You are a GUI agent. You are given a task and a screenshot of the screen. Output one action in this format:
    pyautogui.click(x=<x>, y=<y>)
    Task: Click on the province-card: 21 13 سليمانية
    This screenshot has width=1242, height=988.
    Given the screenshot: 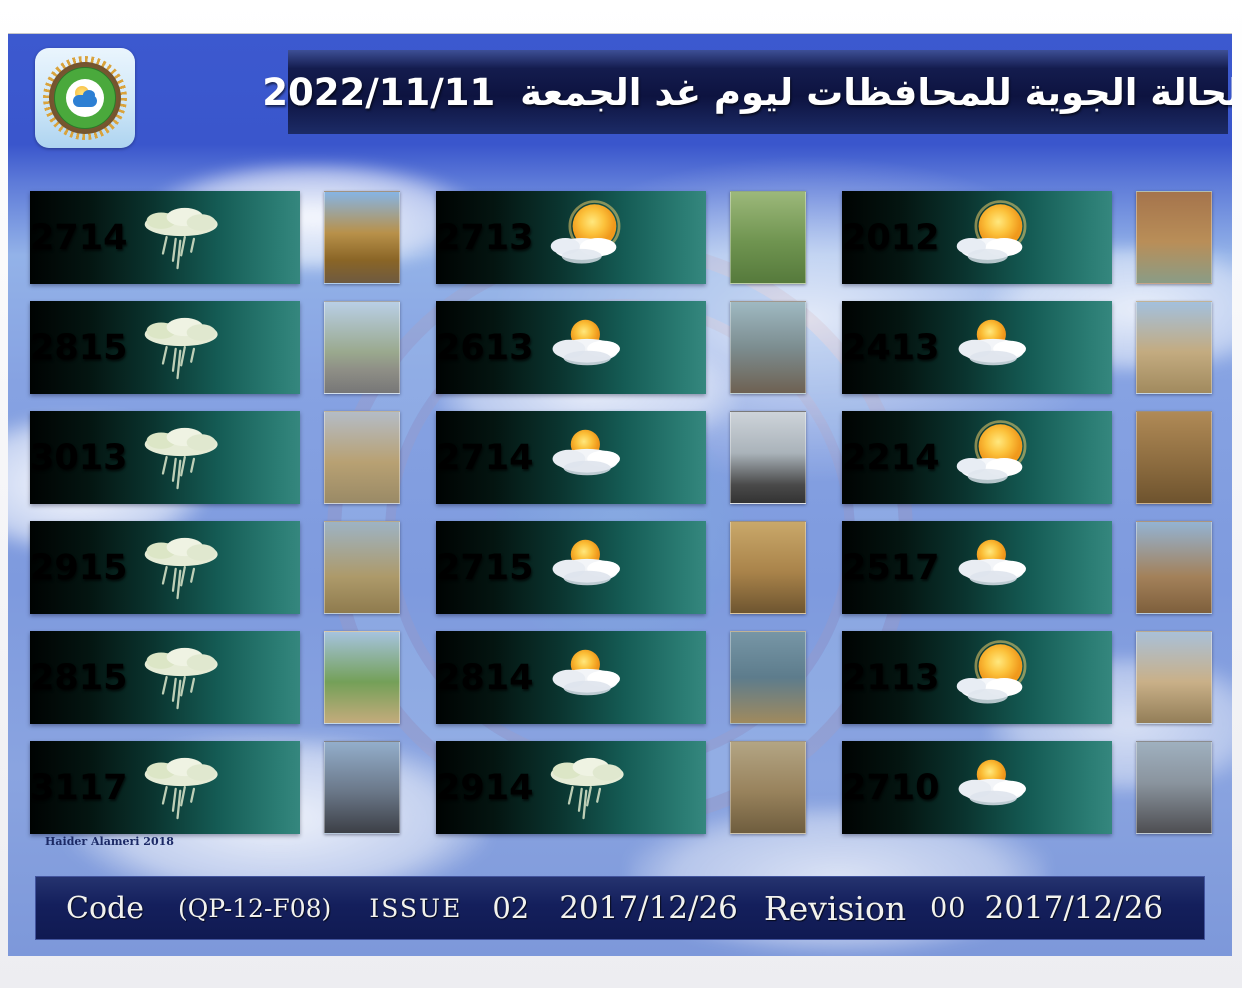 What is the action you would take?
    pyautogui.click(x=1027, y=677)
    